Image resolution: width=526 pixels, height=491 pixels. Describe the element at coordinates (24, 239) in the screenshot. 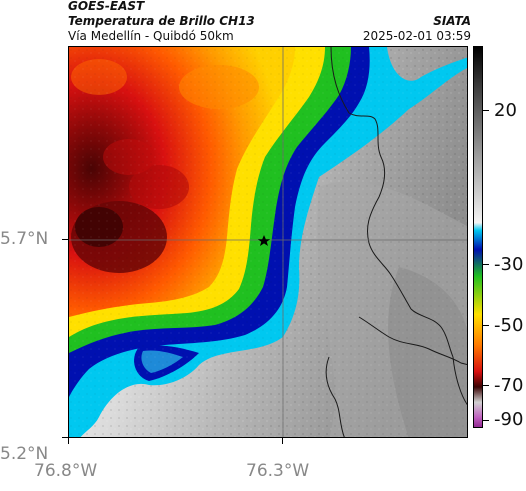

I see `latitude-label: 5.7°N` at that location.